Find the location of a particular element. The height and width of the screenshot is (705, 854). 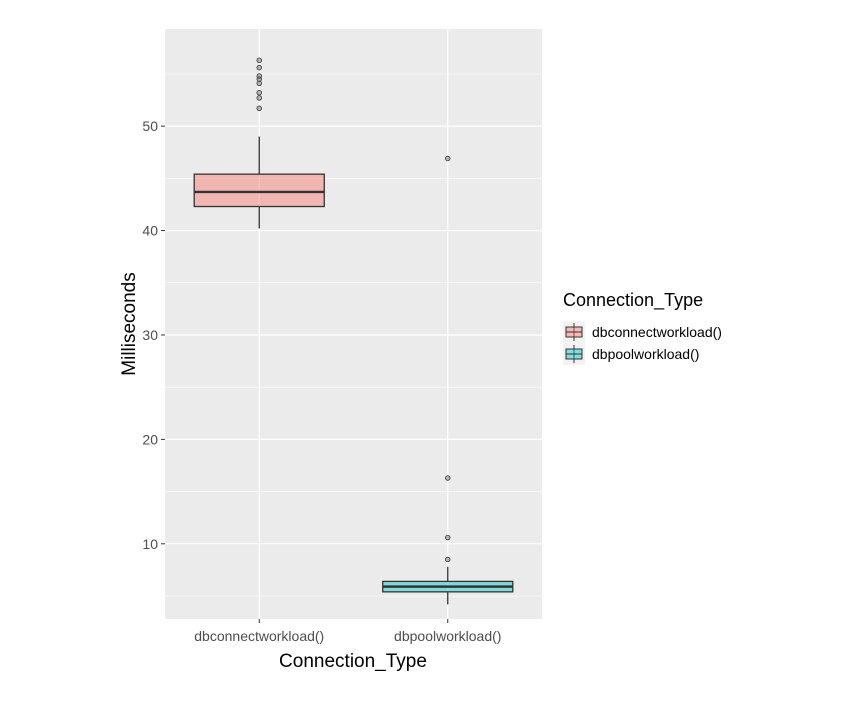

x-tick-label: dbconnectworkload() is located at coordinates (259, 636).